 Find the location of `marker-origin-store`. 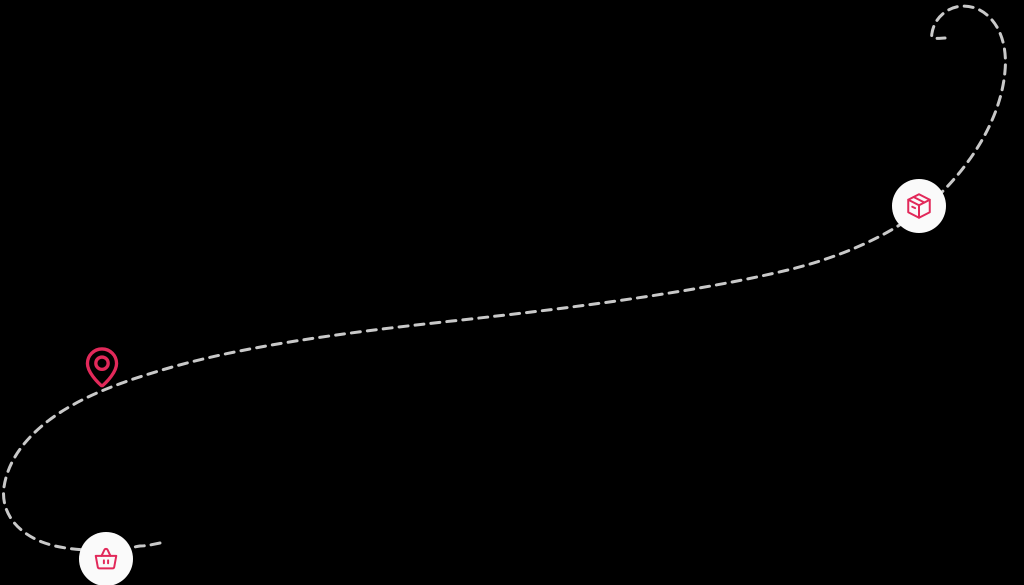

marker-origin-store is located at coordinates (106, 558).